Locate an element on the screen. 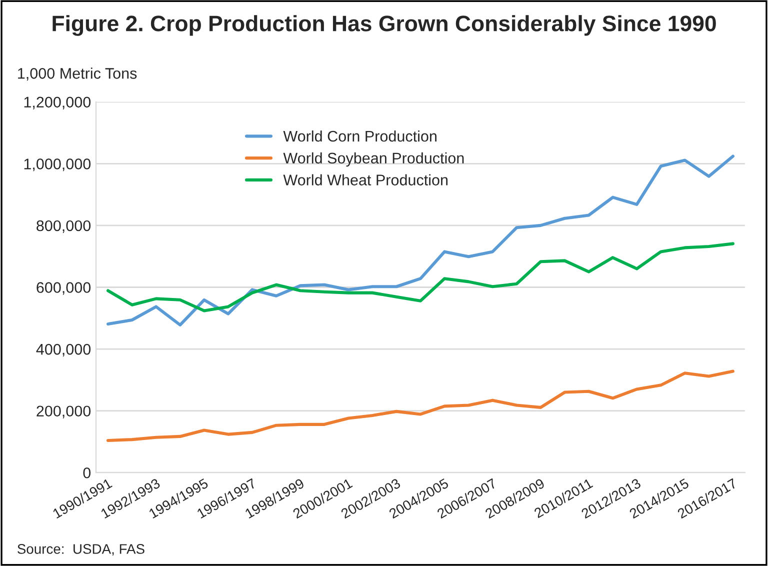 The width and height of the screenshot is (768, 566). y-tick-label: 1,200,000 is located at coordinates (57, 103).